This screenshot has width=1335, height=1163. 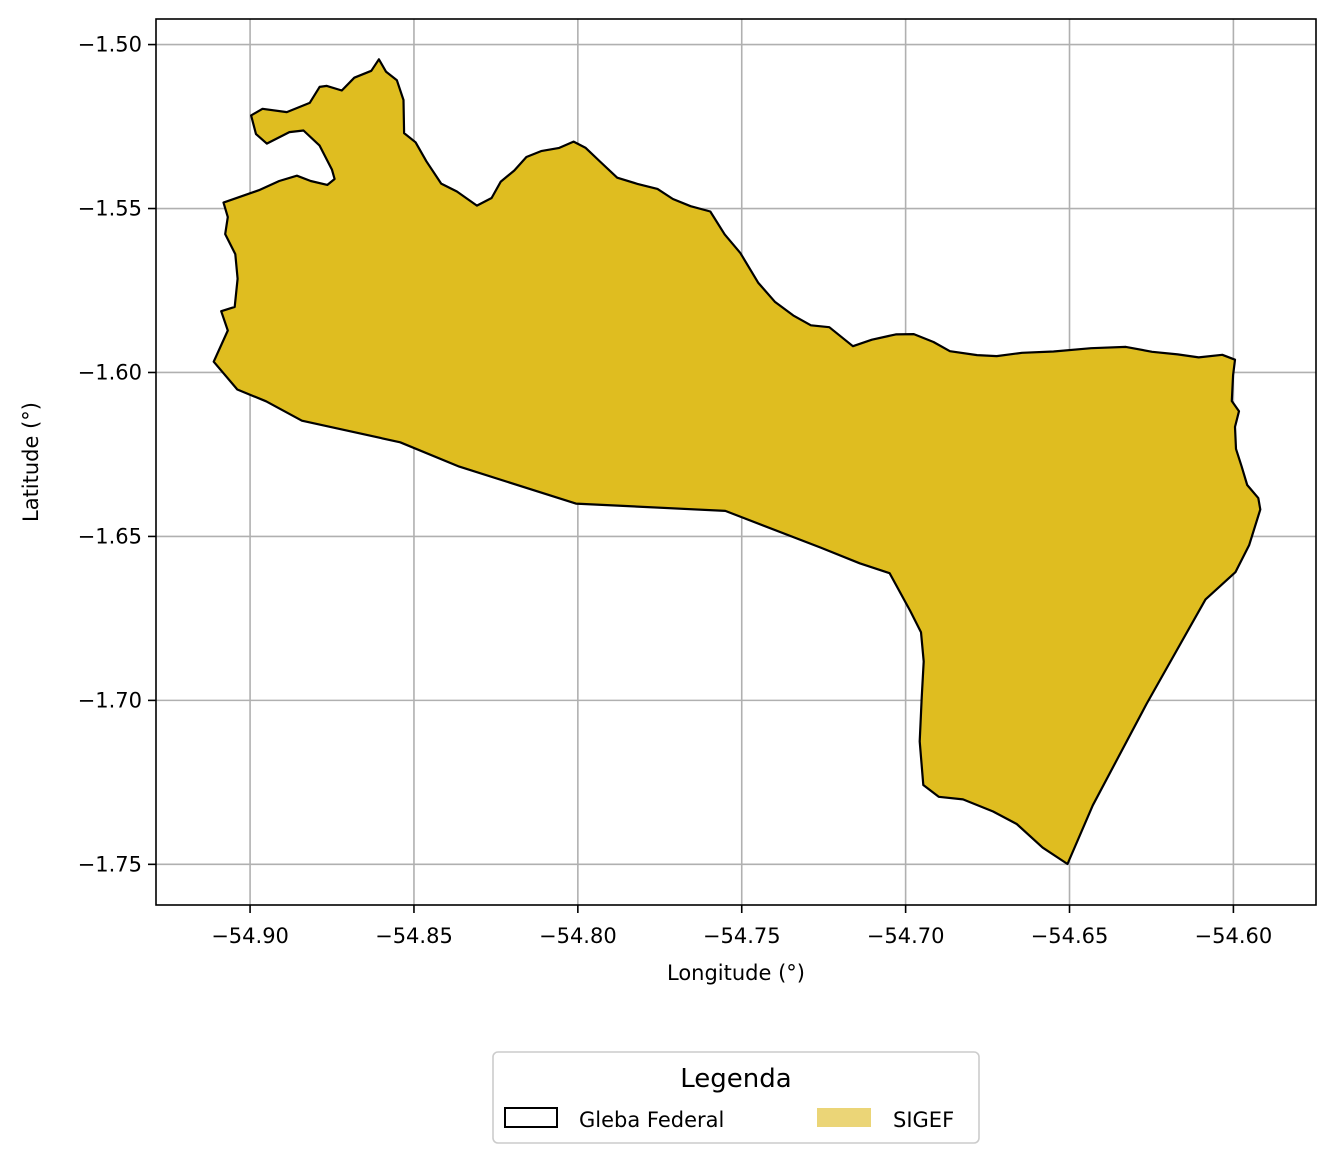 I want to click on y-tick-label: −1.75, so click(x=110, y=864).